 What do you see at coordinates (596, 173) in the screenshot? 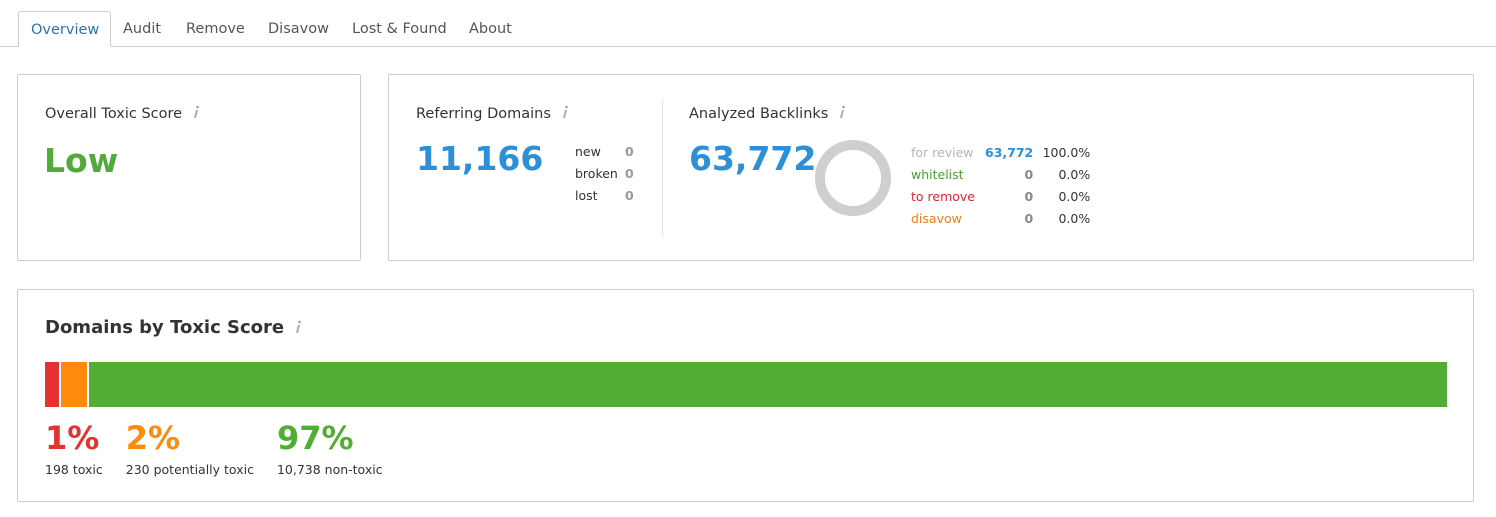
I see `stat-label: broken` at bounding box center [596, 173].